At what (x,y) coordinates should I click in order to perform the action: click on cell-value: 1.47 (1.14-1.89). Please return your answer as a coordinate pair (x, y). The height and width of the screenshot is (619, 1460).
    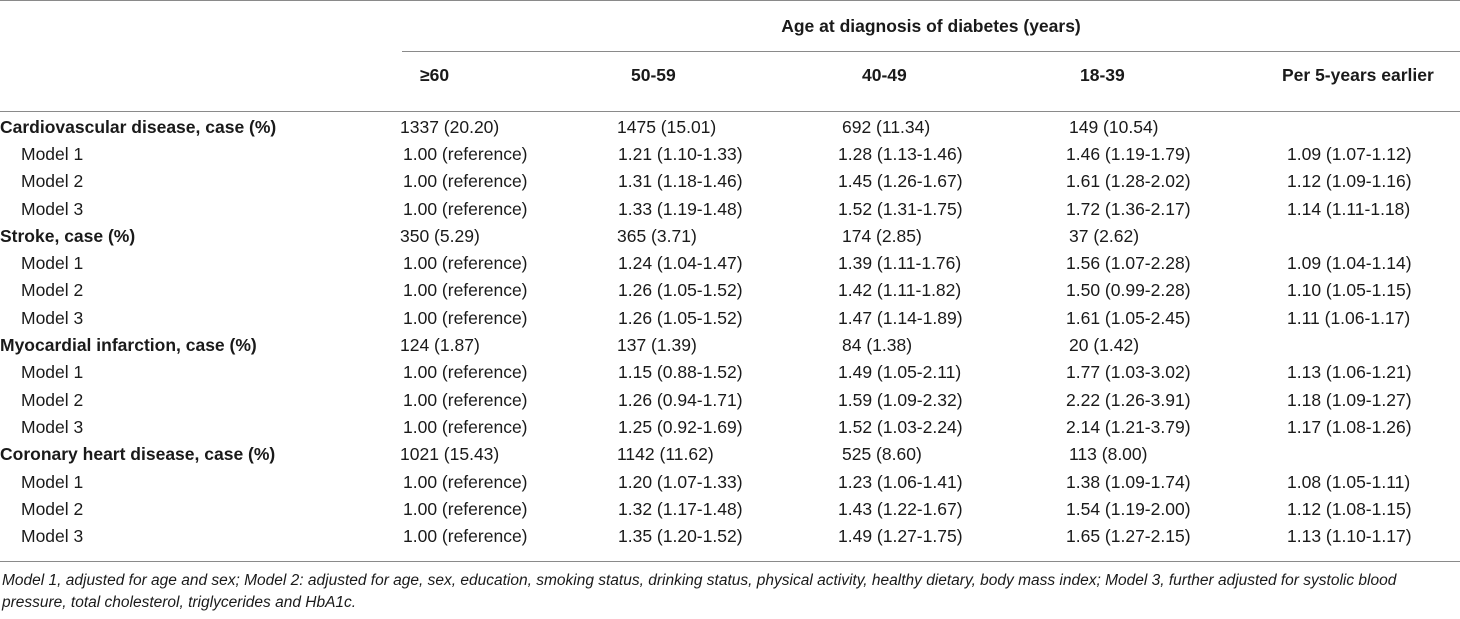
    Looking at the image, I should click on (900, 317).